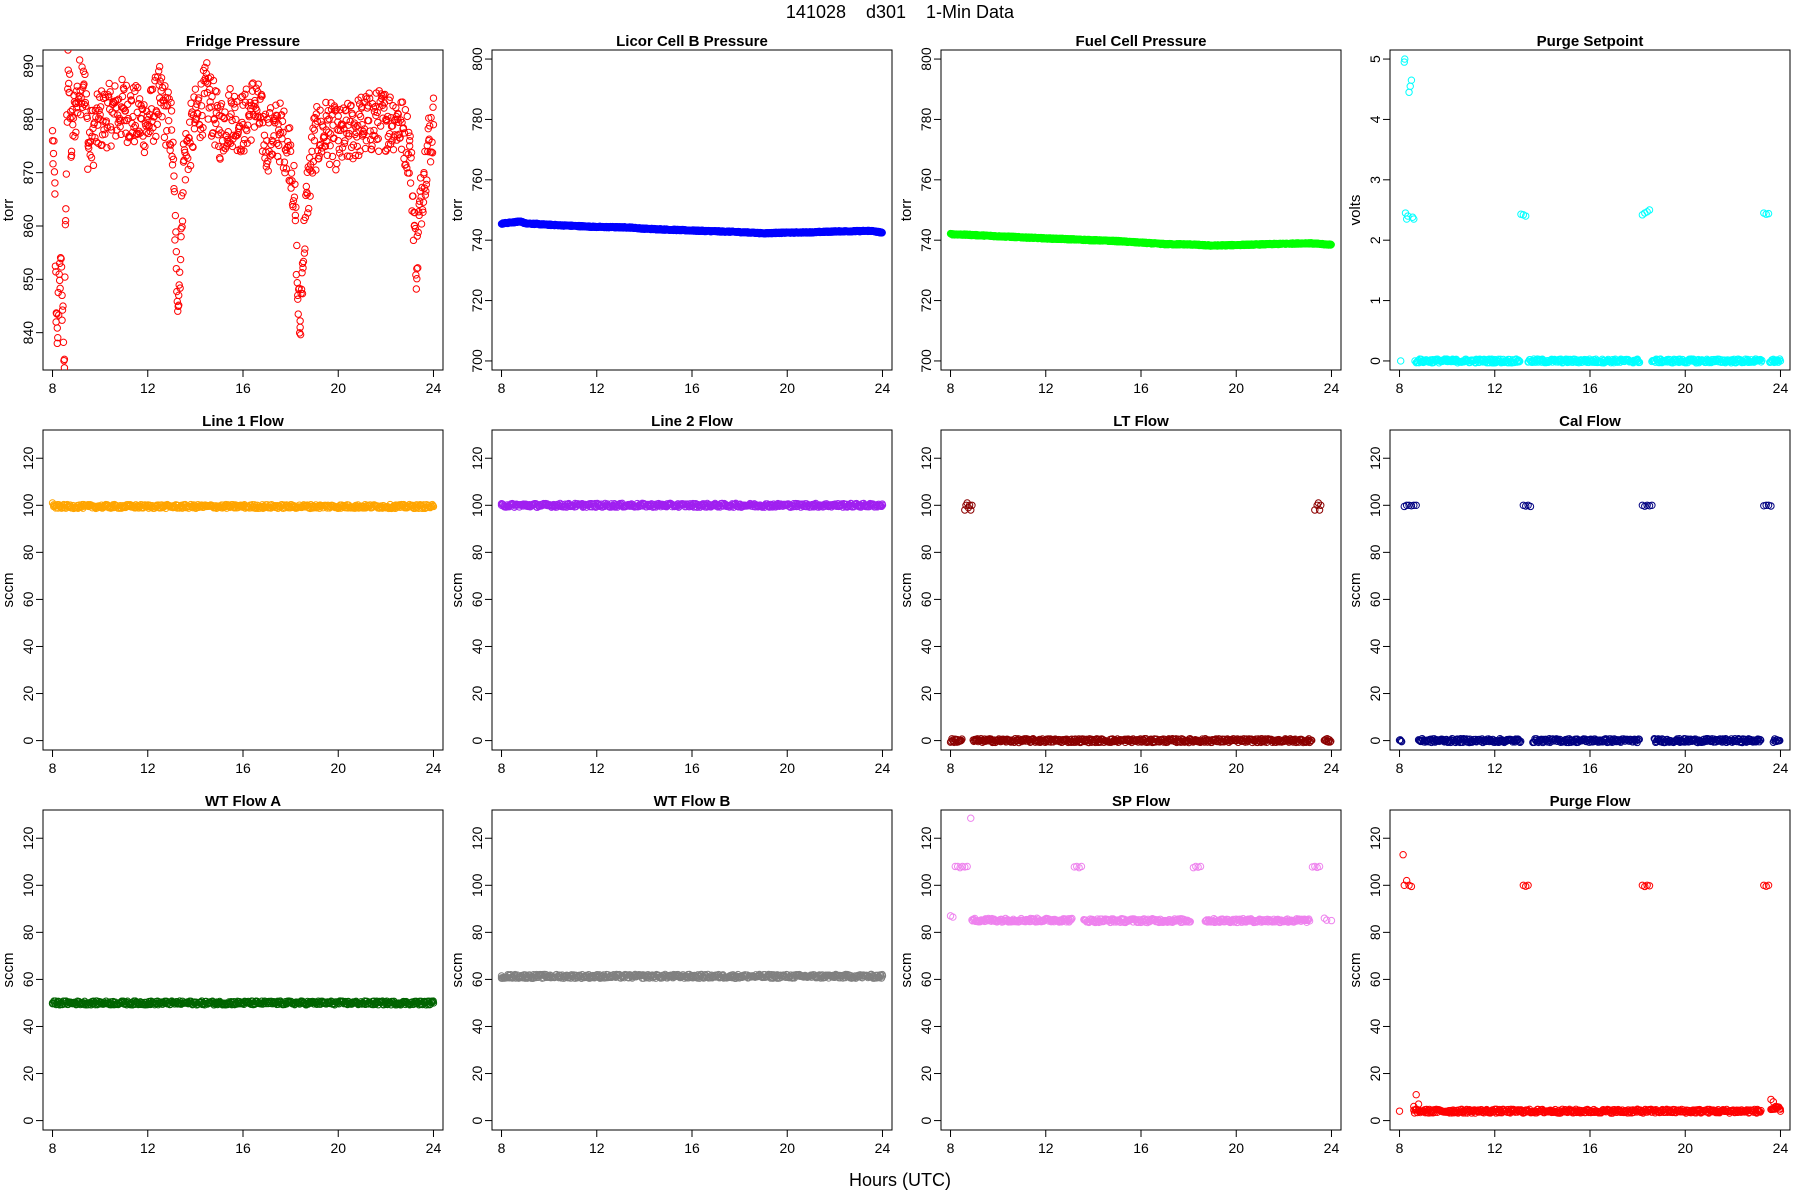 Image resolution: width=1800 pixels, height=1200 pixels. Describe the element at coordinates (1375, 59) in the screenshot. I see `y-tick-label: 5` at that location.